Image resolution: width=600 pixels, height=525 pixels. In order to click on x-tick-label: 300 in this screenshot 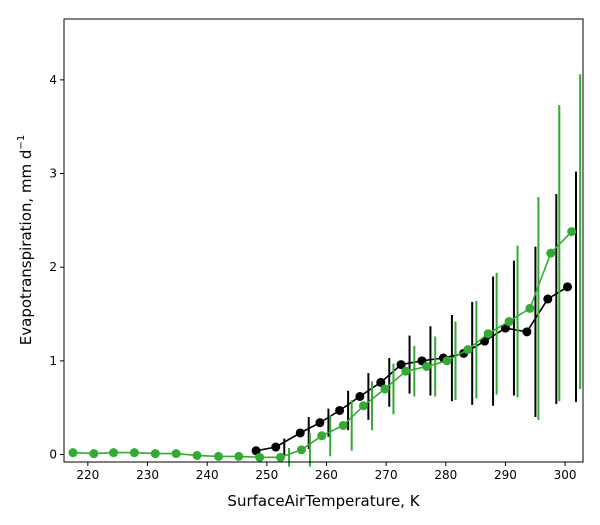, I will do `click(565, 475)`.